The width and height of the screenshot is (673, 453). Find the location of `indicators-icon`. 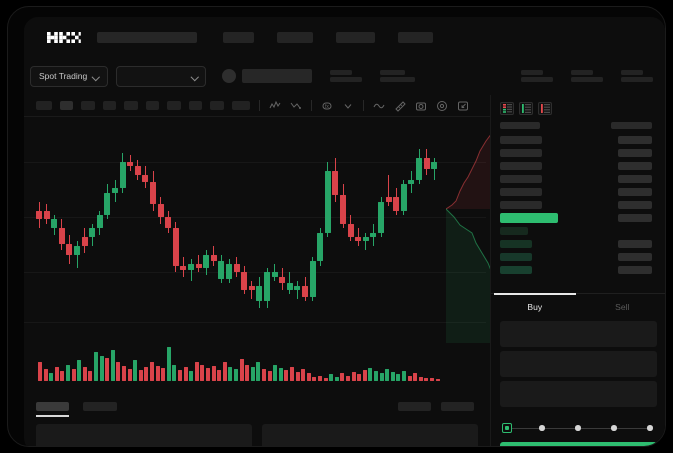

indicators-icon is located at coordinates (274, 105).